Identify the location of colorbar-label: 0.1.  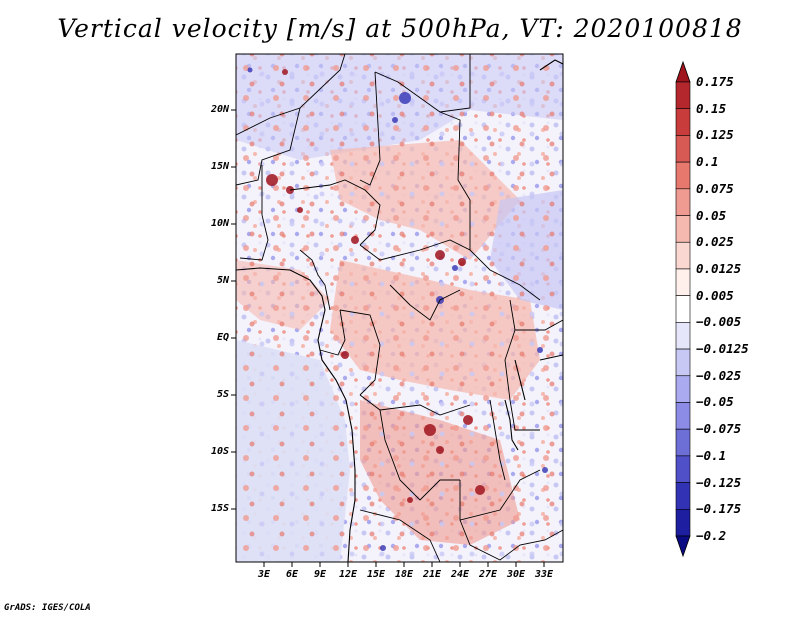
(707, 162).